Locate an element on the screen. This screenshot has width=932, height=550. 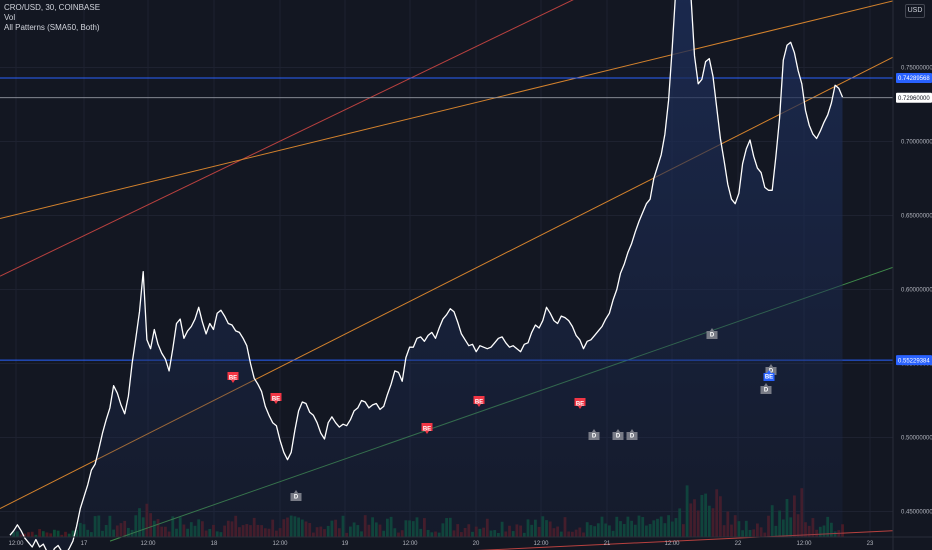
time-tick-label: 22 is located at coordinates (738, 544).